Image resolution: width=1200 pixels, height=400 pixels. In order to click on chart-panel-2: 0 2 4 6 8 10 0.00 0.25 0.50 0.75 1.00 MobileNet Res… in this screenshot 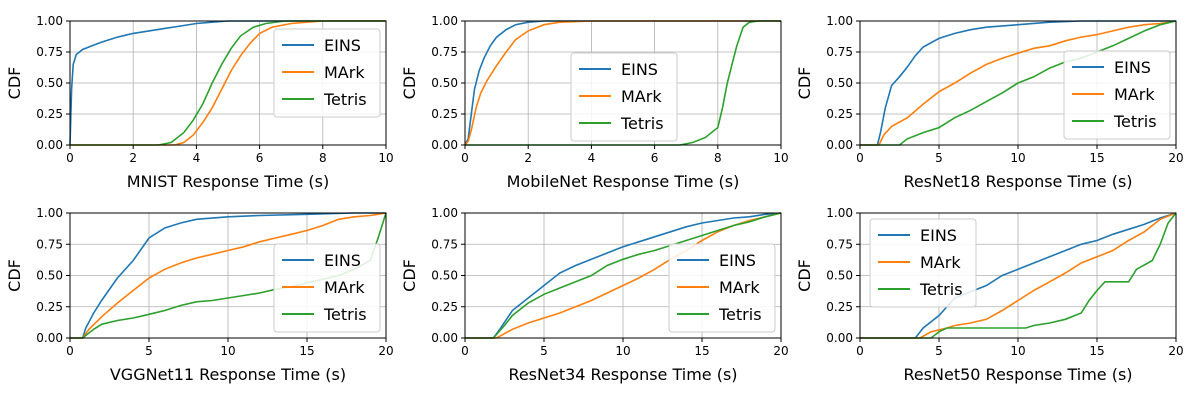, I will do `click(594, 102)`.